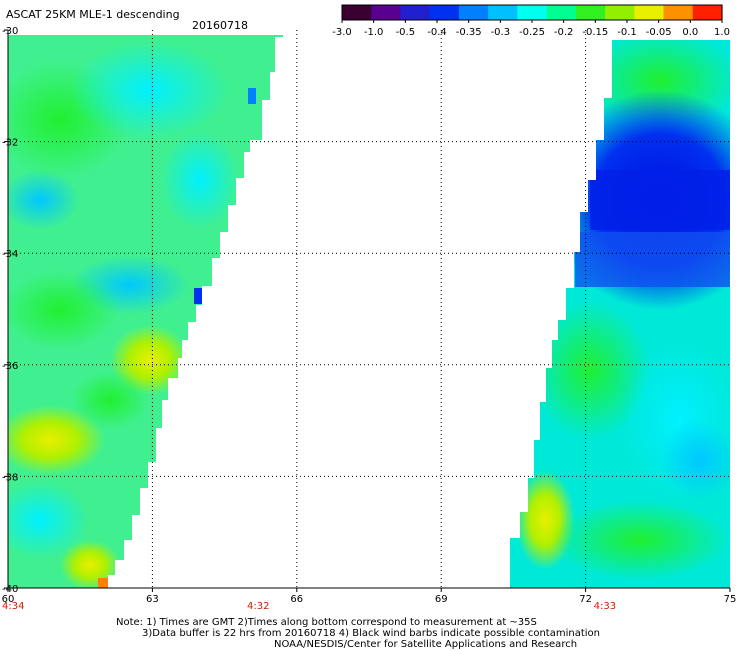 This screenshot has width=740, height=650. I want to click on lon-tick-label: 66, so click(296, 599).